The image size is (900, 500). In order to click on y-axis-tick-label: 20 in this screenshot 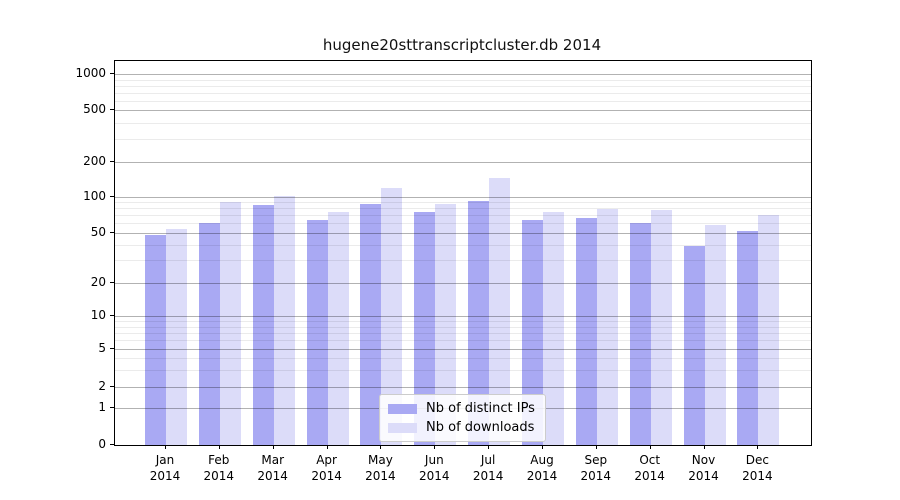, I will do `click(98, 281)`.